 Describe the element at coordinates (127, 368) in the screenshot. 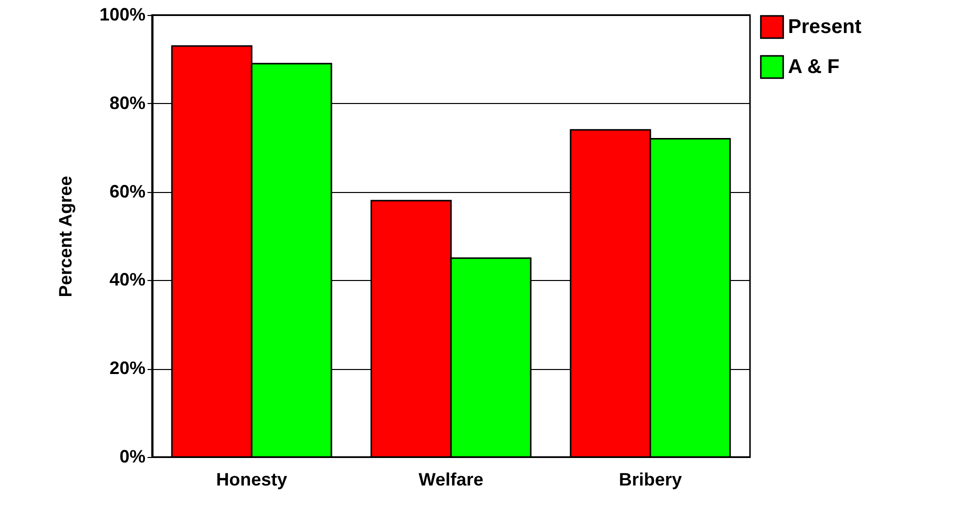

I see `y-tick-label: 20%` at that location.